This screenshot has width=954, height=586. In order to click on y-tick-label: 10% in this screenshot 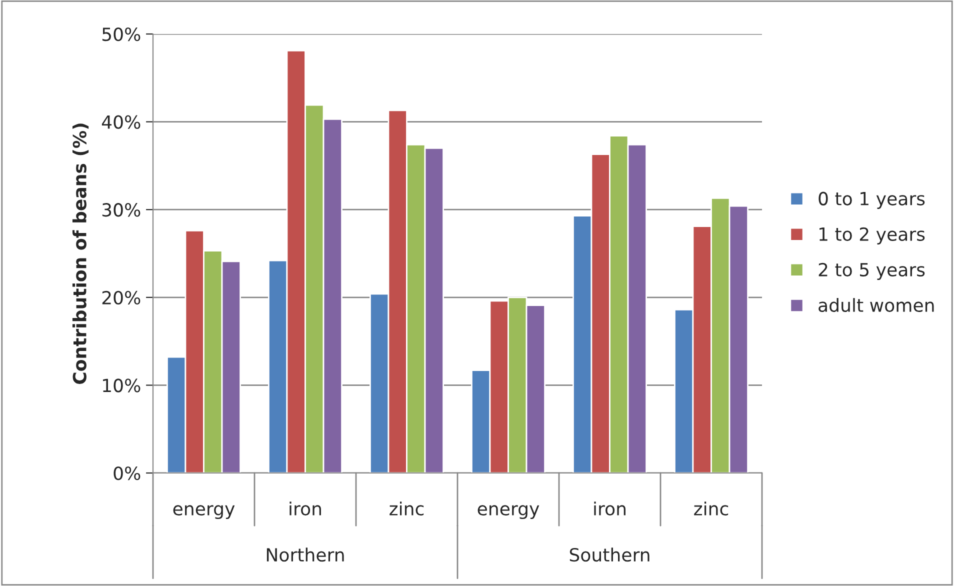, I will do `click(121, 385)`.